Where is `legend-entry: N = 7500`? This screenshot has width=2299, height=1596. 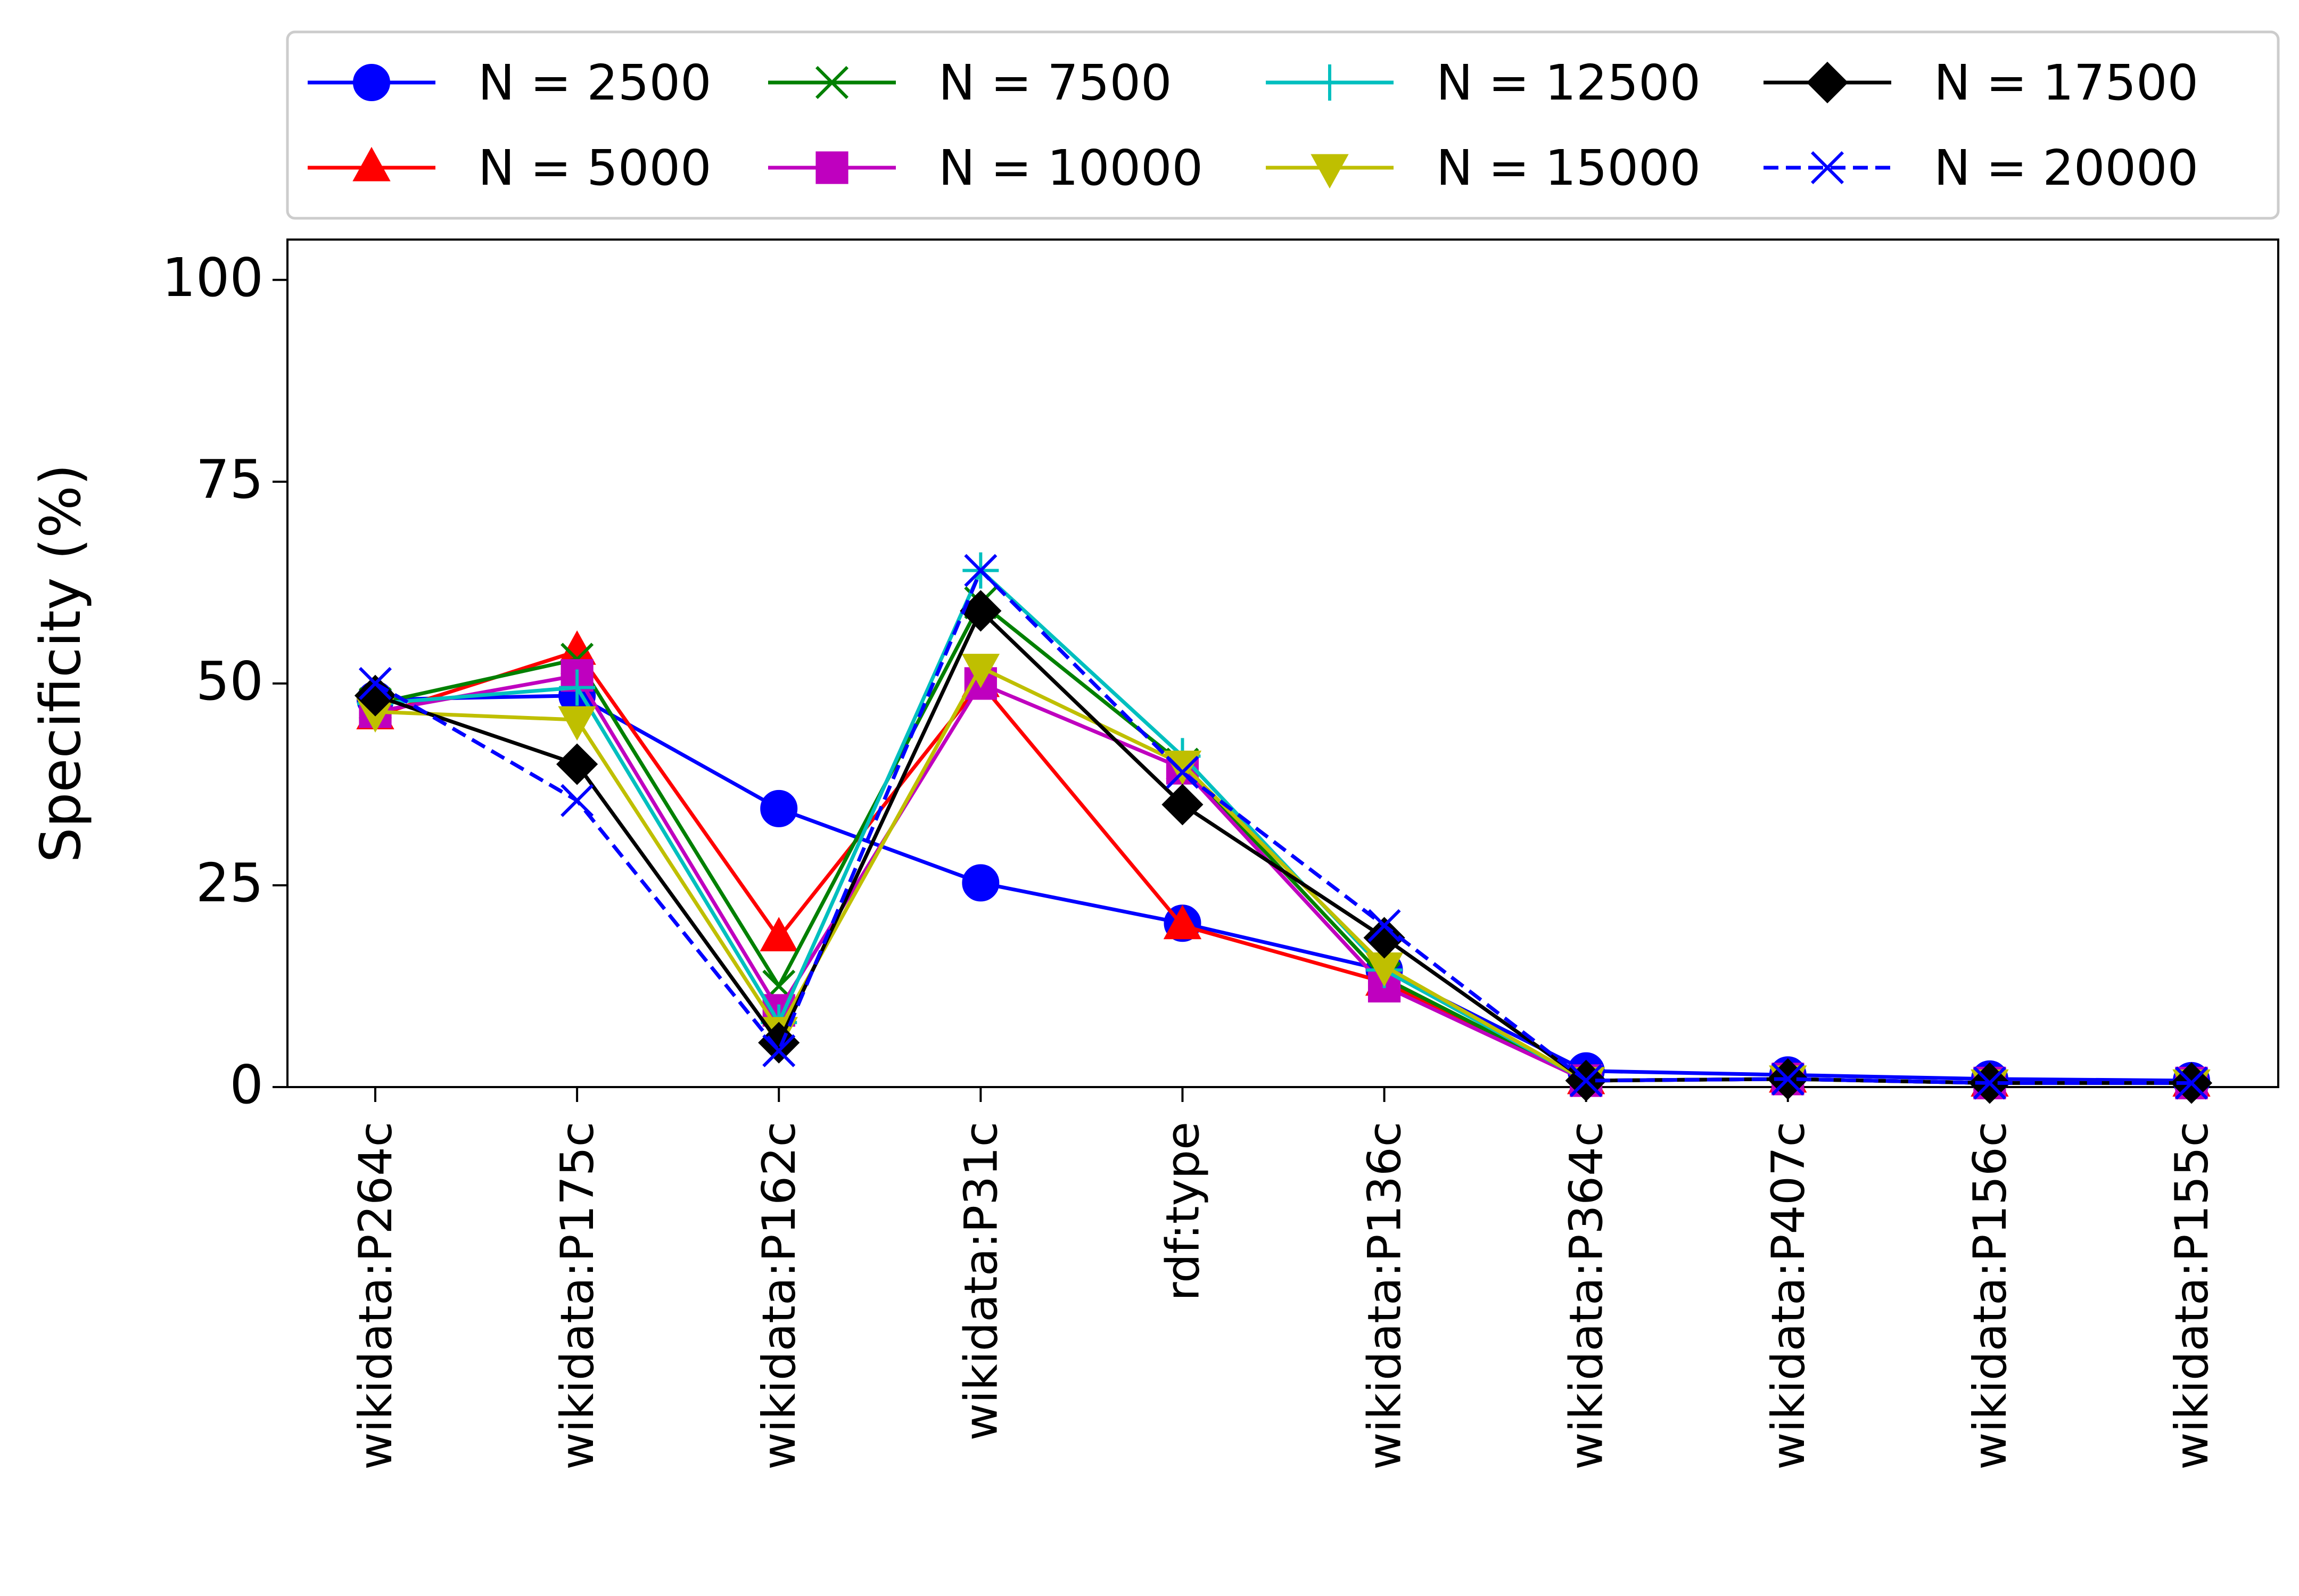
legend-entry: N = 7500 is located at coordinates (970, 83).